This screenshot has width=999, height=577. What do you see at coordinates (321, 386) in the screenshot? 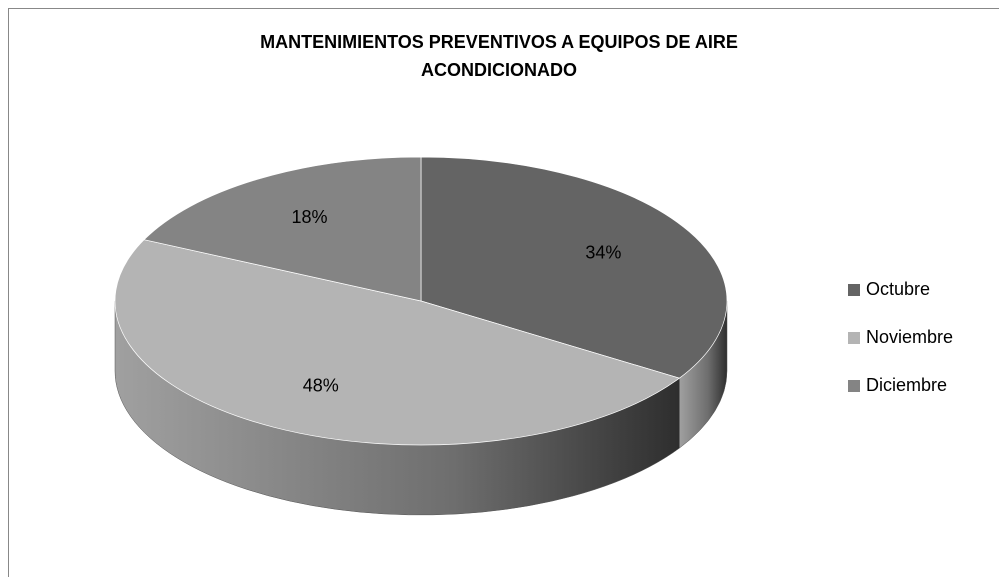
I see `data-label: 48%` at bounding box center [321, 386].